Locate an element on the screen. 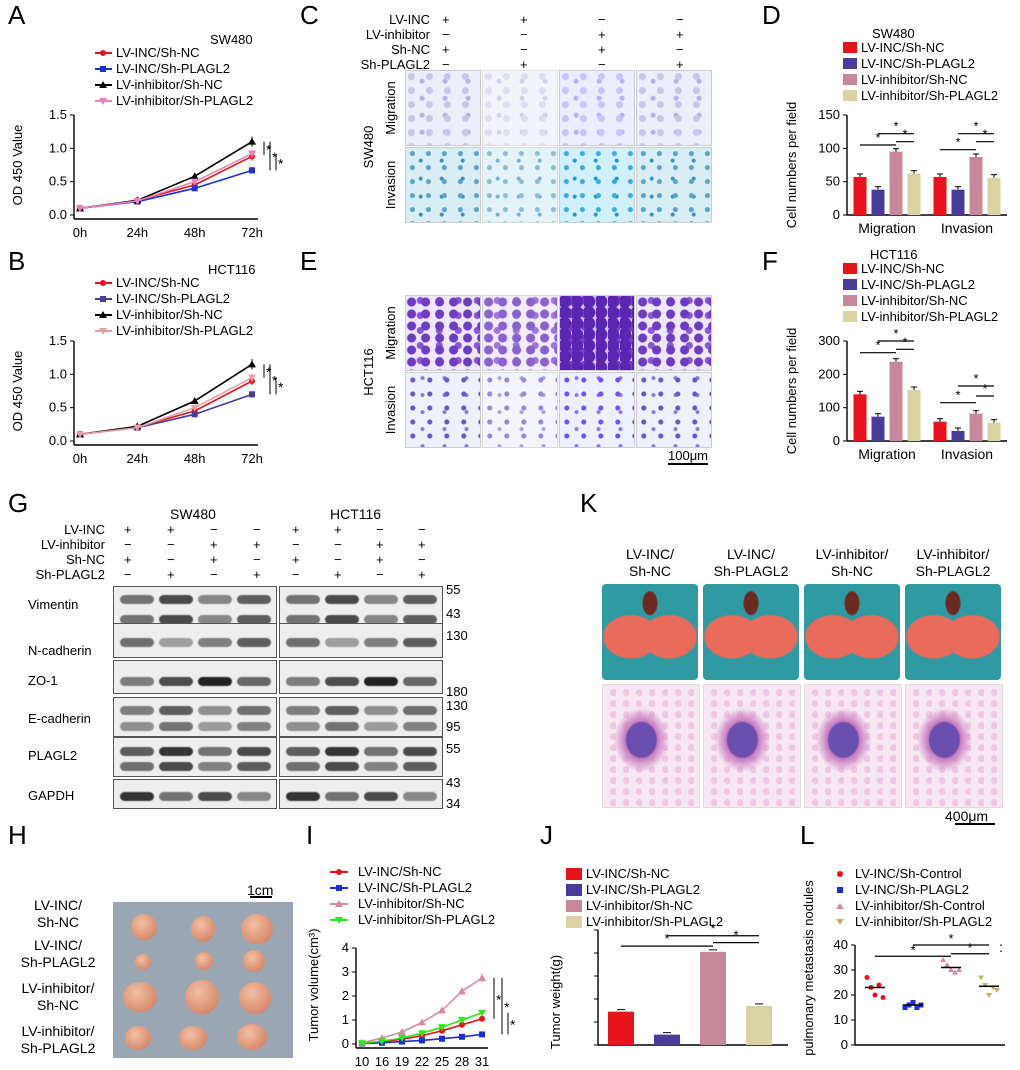 The width and height of the screenshot is (1020, 1070). y-tick-label: 0.5 is located at coordinates (58, 407).